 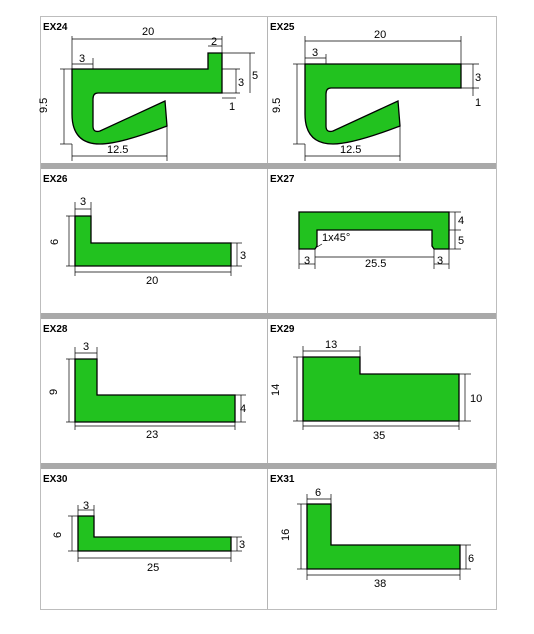 What do you see at coordinates (152, 435) in the screenshot?
I see `dim-bottom: 23` at bounding box center [152, 435].